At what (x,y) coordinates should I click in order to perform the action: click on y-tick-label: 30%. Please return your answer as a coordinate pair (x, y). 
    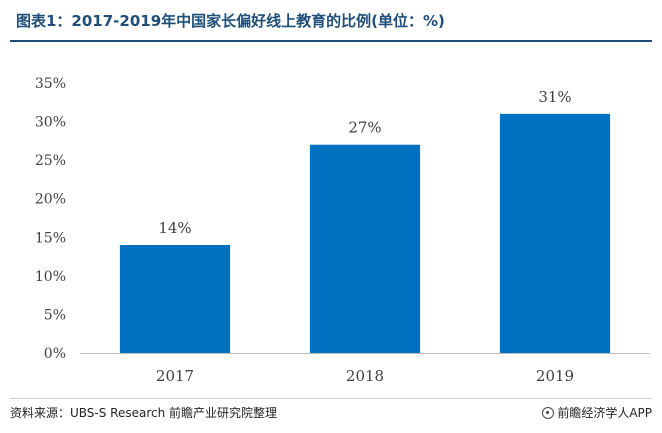
    Looking at the image, I should click on (50, 123).